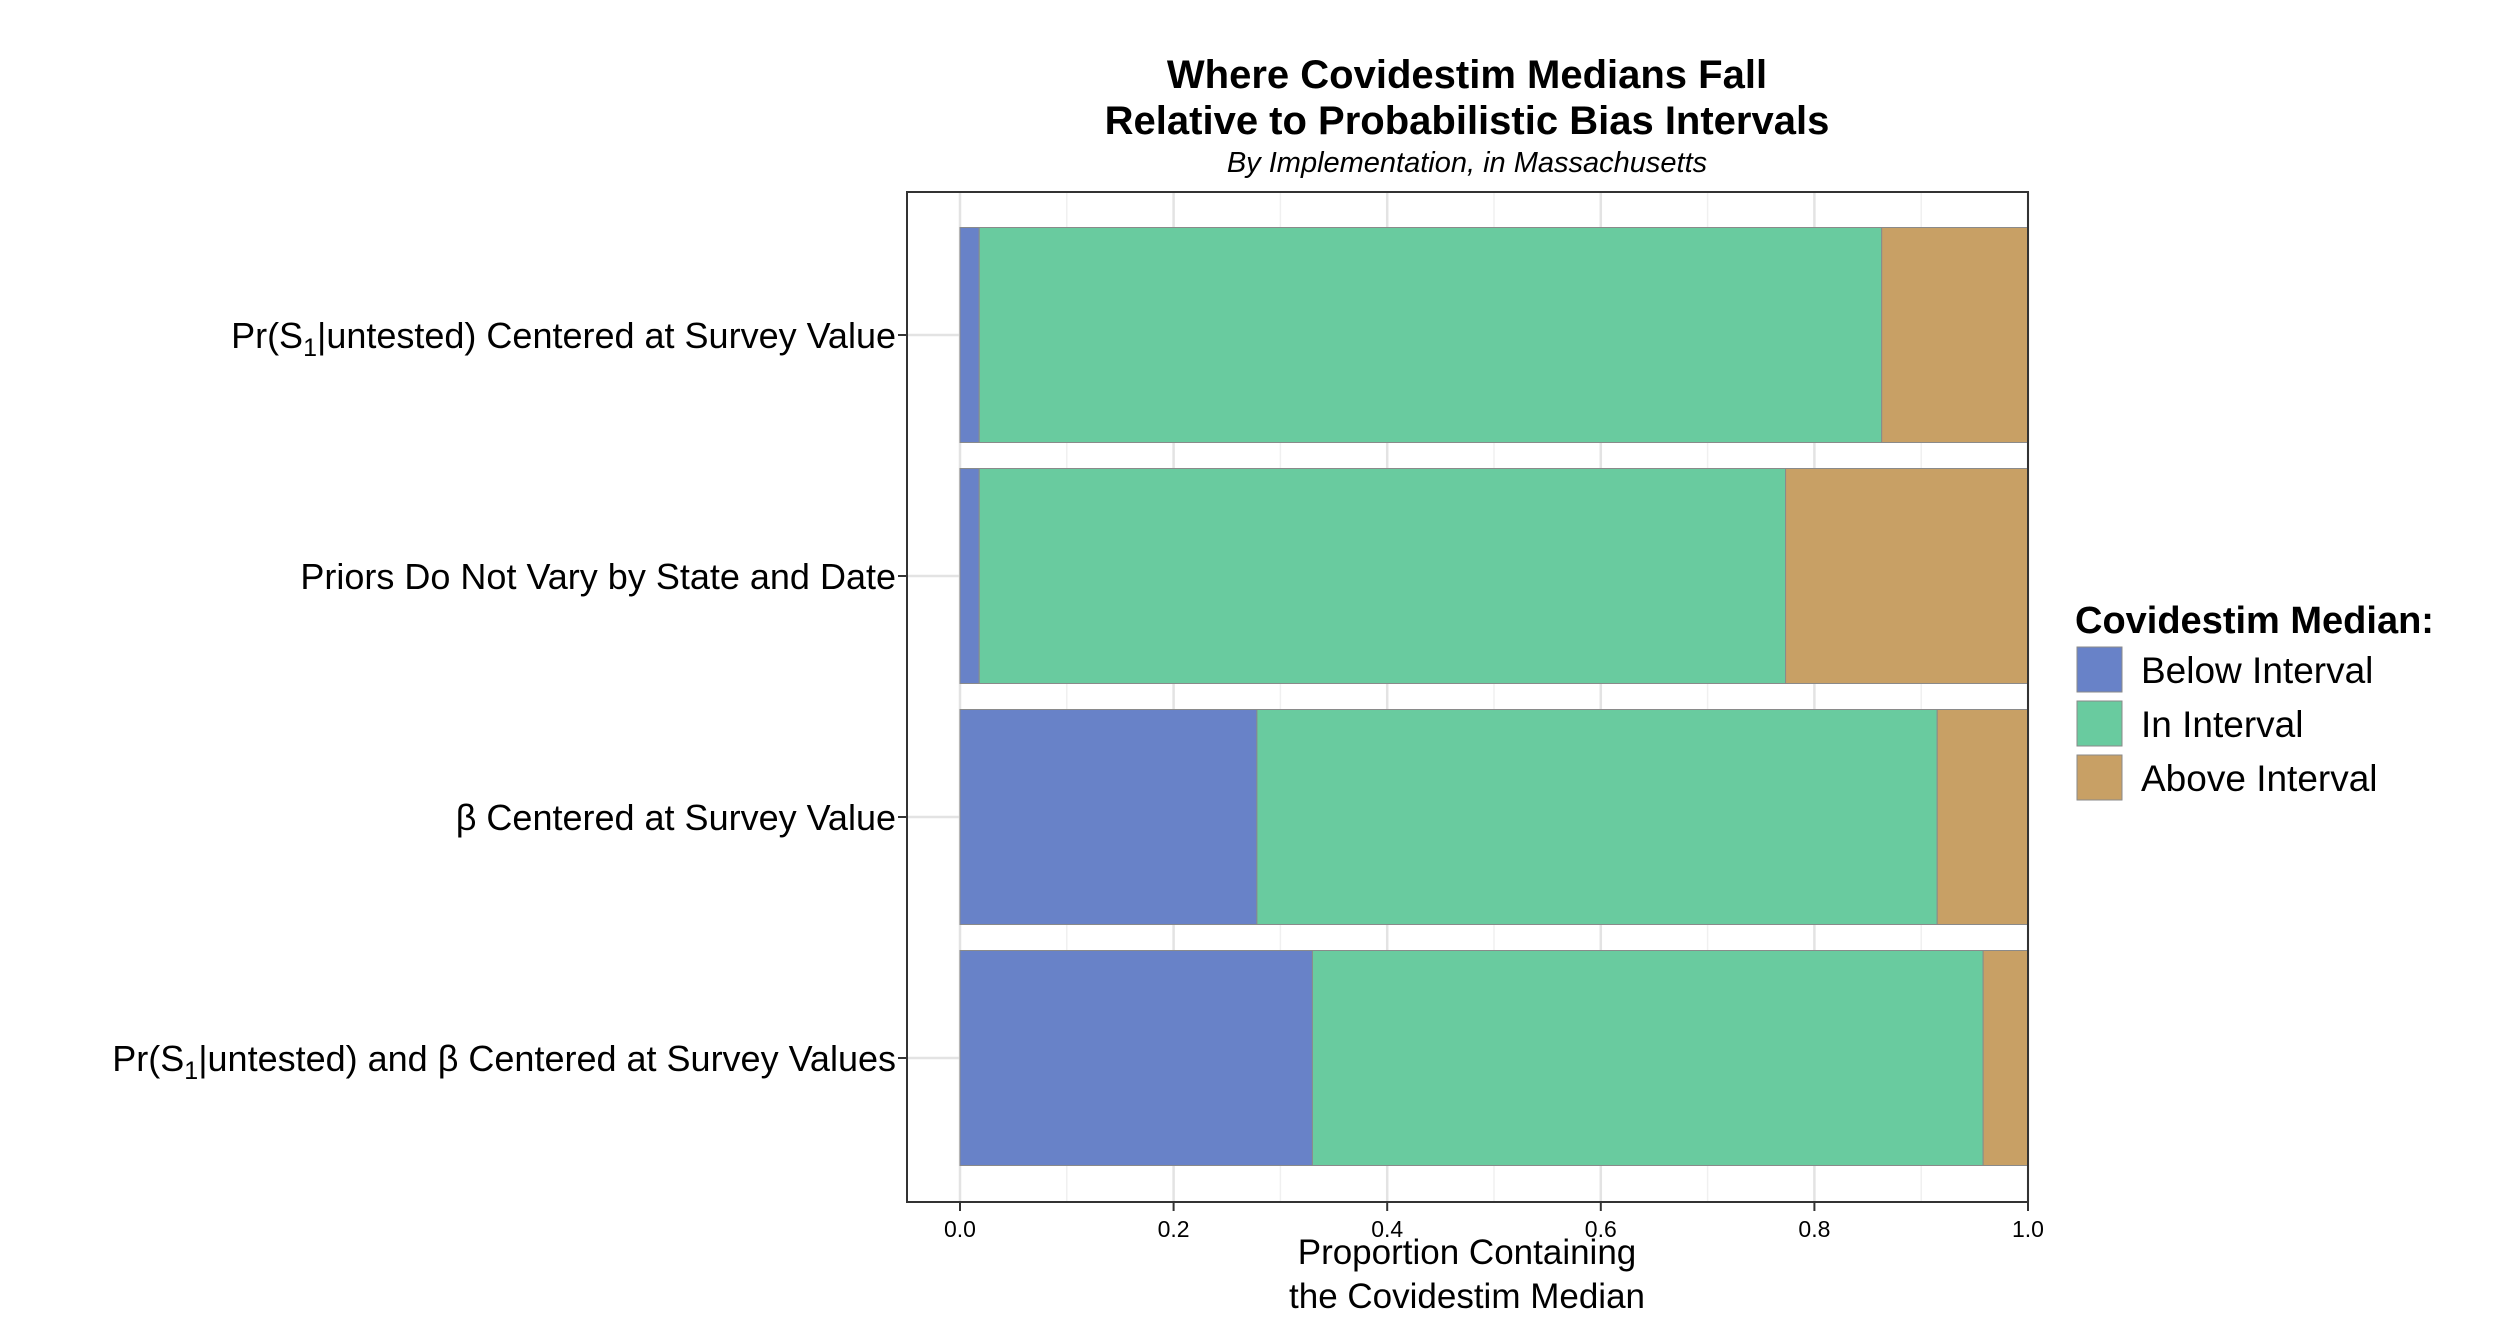 The height and width of the screenshot is (1344, 2496). Describe the element at coordinates (1467, 1296) in the screenshot. I see `x-axis-label-line-2: the Covidestim Median` at that location.